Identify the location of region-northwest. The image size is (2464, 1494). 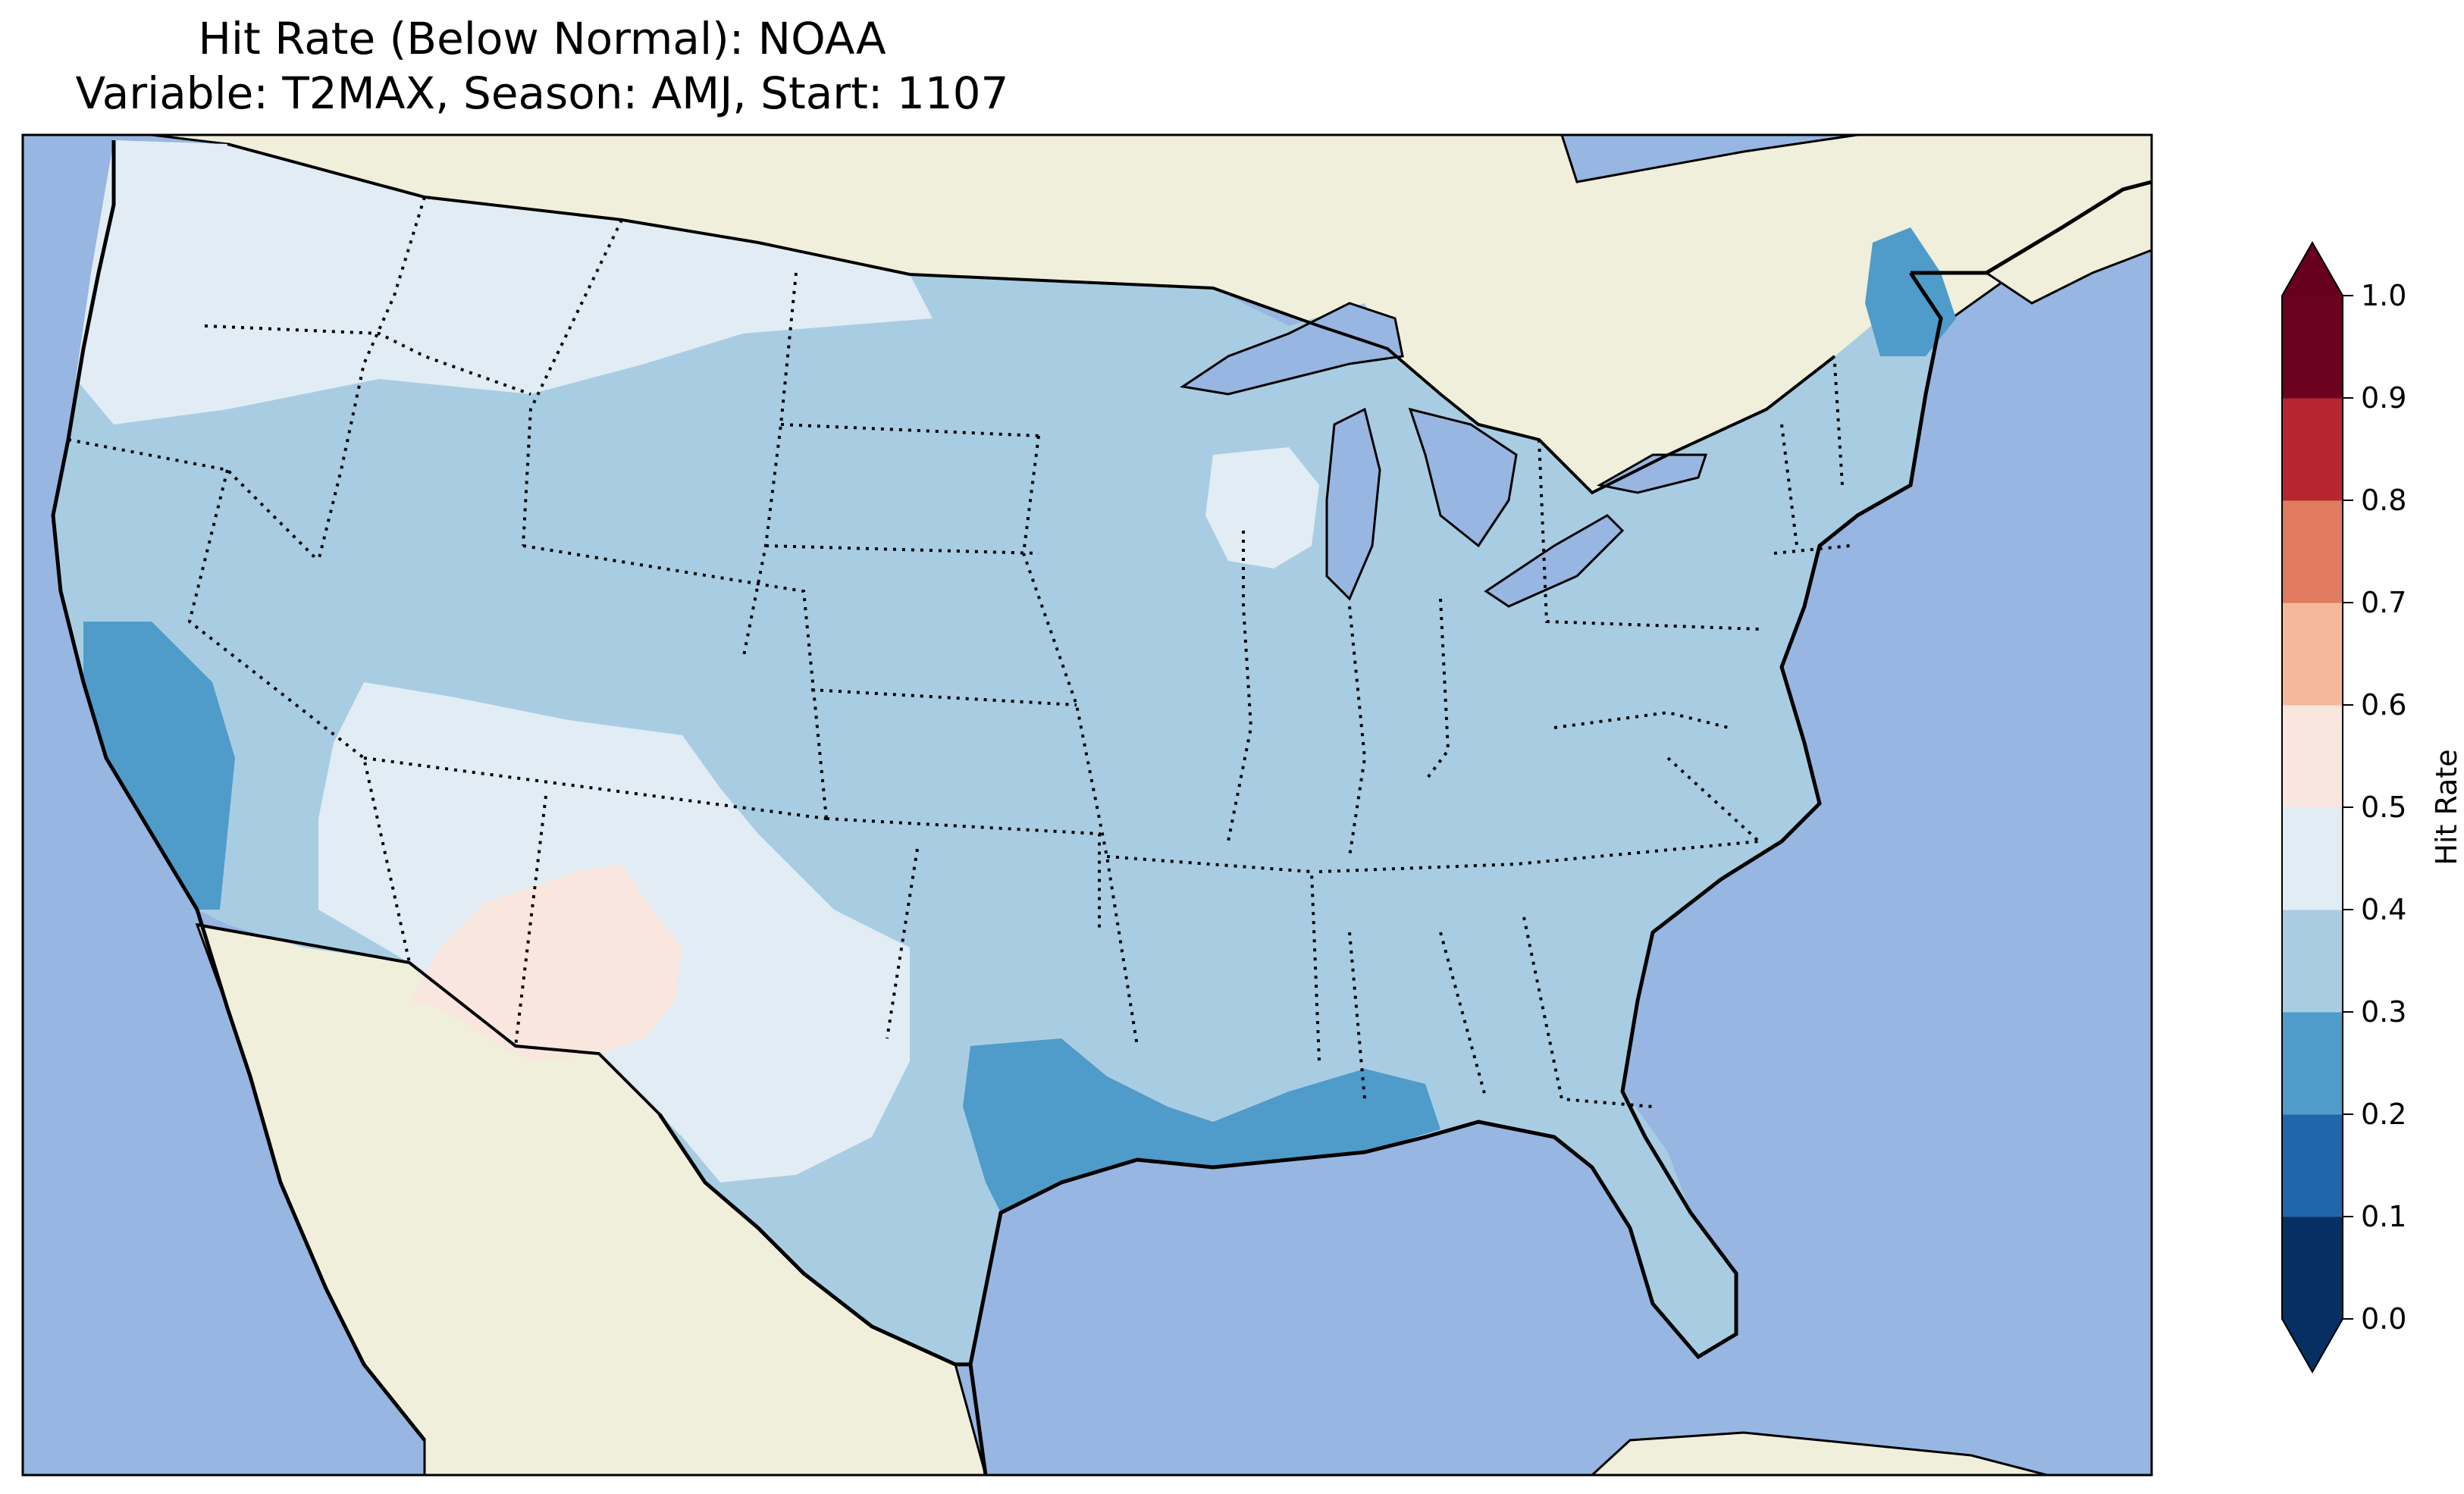
(505, 282).